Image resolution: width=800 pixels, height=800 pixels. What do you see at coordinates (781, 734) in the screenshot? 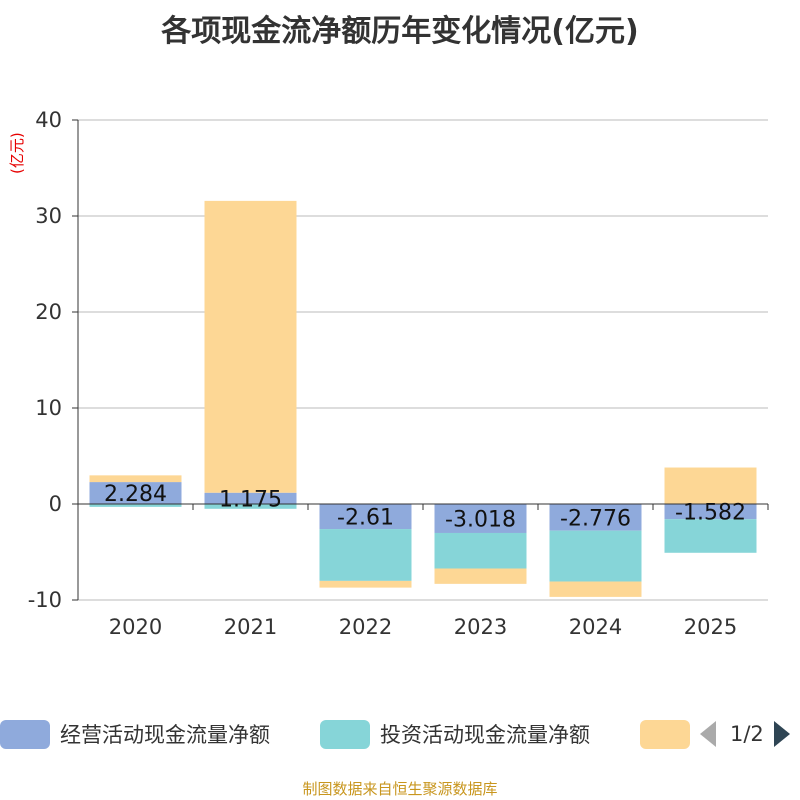
I see `pager-next-icon` at bounding box center [781, 734].